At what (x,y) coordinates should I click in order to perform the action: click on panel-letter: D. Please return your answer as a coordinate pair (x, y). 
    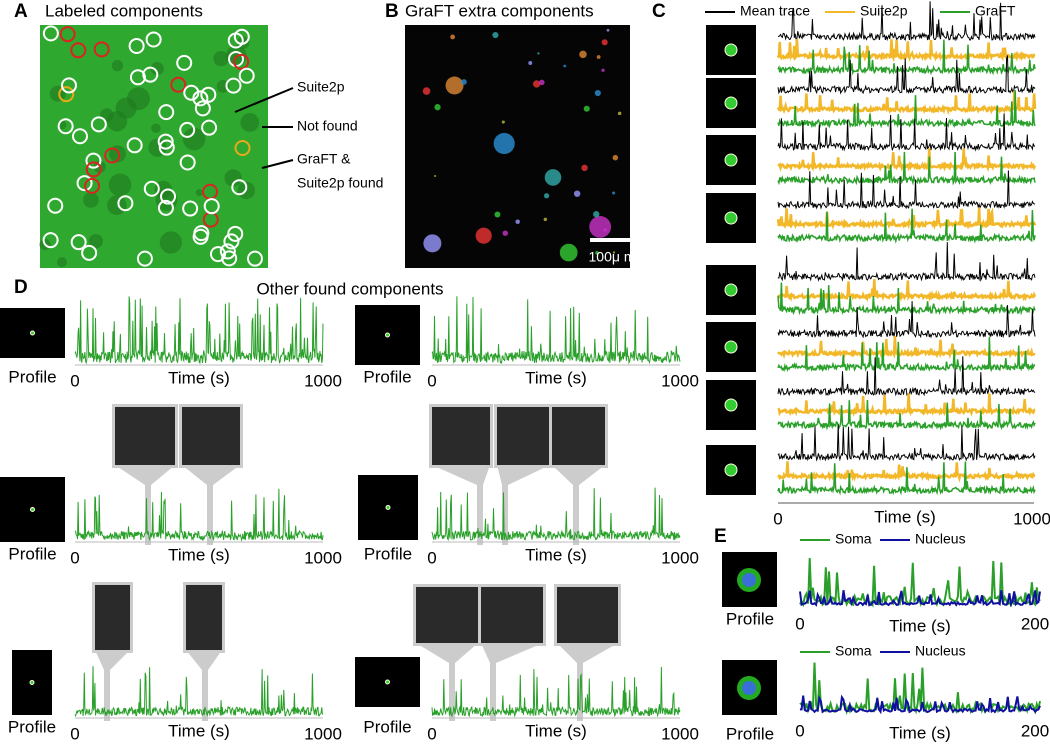
    Looking at the image, I should click on (21, 287).